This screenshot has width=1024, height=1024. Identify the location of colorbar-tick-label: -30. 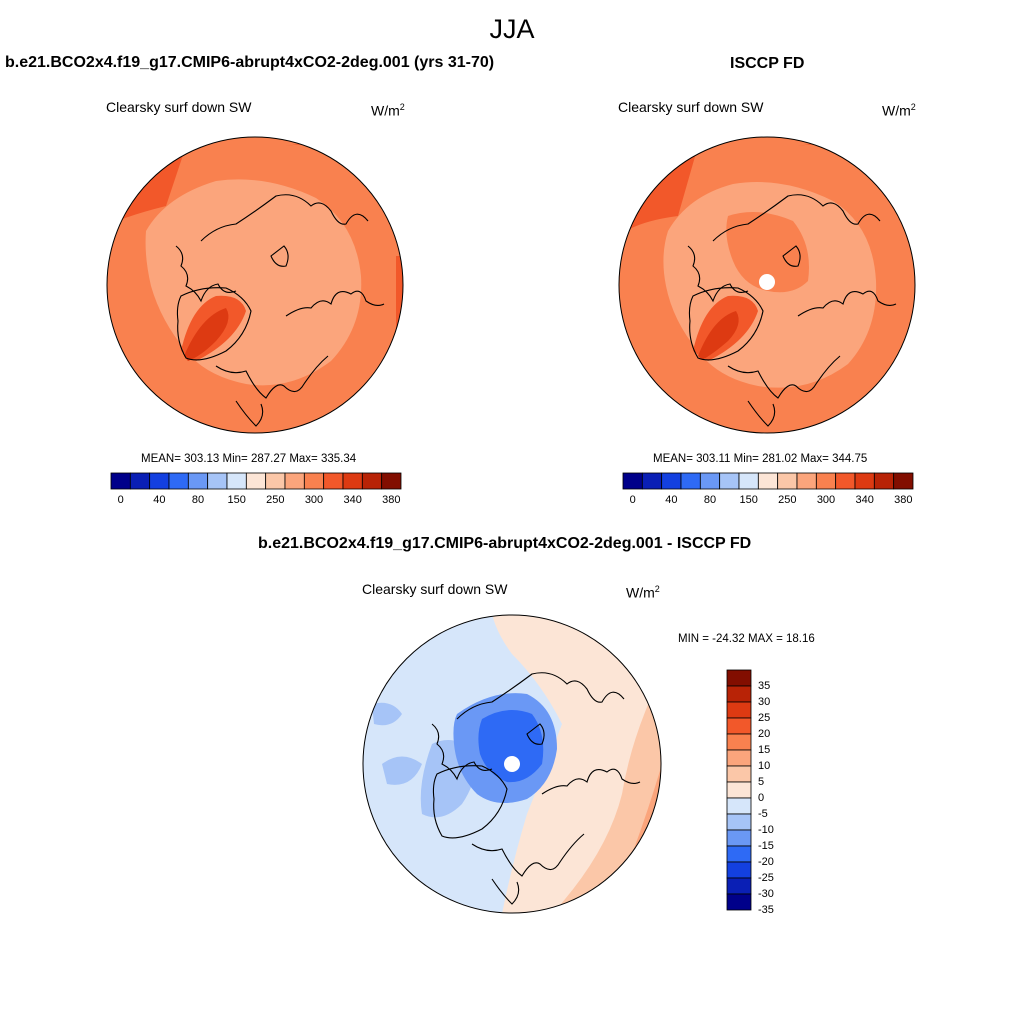
(766, 894).